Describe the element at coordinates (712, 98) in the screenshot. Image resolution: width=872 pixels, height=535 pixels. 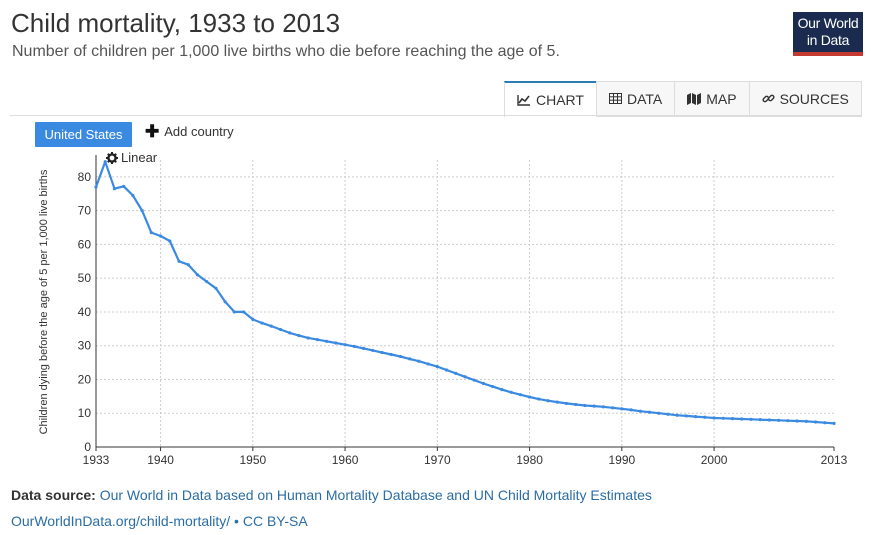
I see `tab-map: MAP` at that location.